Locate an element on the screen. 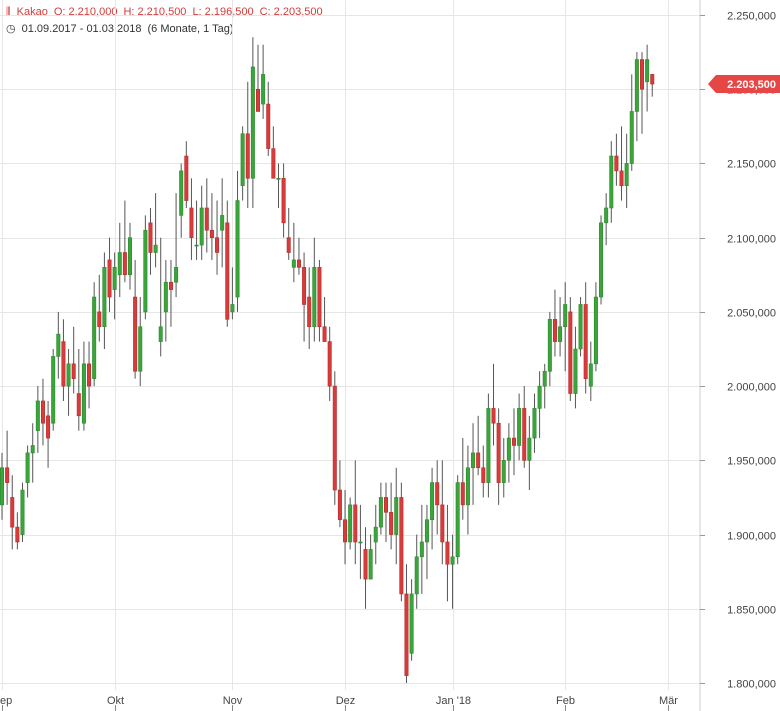 The width and height of the screenshot is (780, 711). last-price-label: 2.203,500 is located at coordinates (751, 85).